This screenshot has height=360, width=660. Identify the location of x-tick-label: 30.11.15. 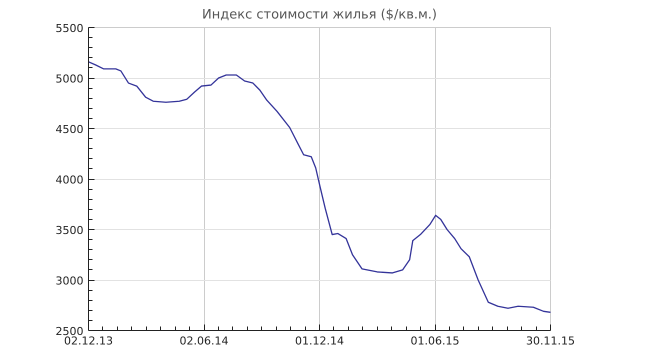
(550, 341).